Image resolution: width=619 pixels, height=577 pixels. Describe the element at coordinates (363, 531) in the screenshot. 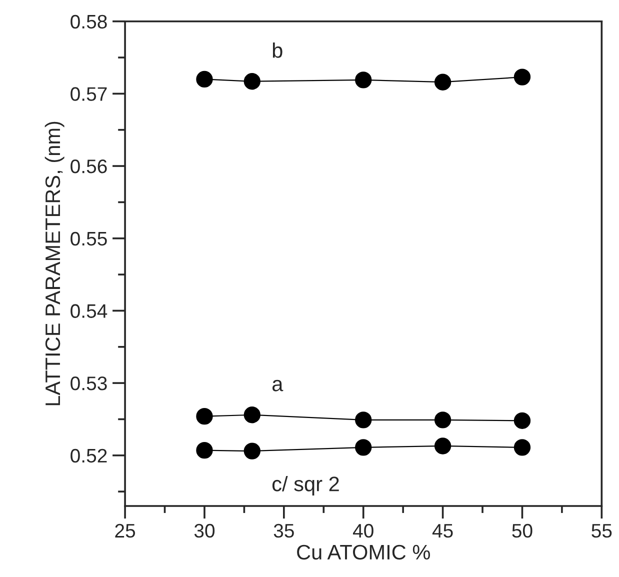

I see `x-tick-label: 40` at that location.